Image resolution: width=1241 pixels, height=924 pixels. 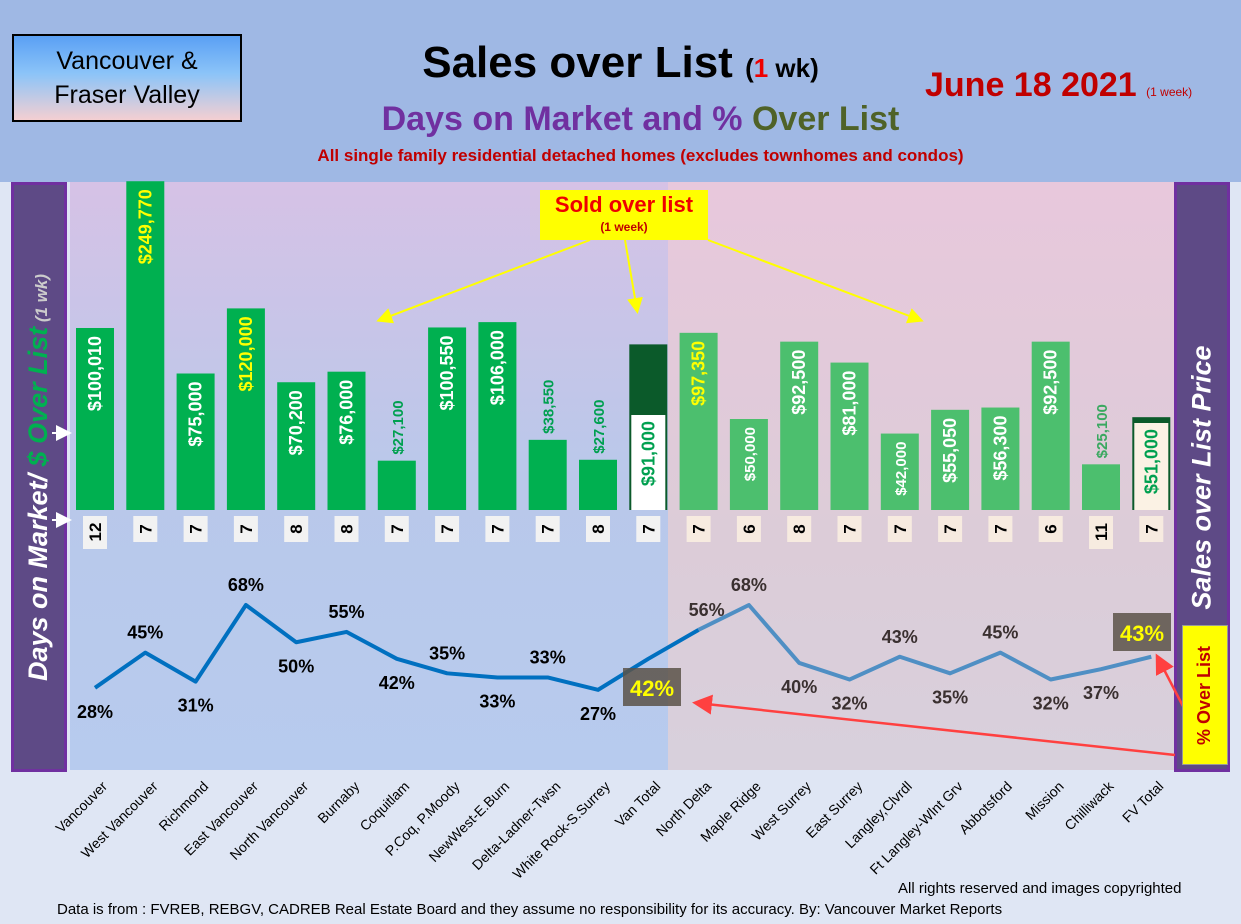 What do you see at coordinates (750, 454) in the screenshot?
I see `bar-label: $50,000` at bounding box center [750, 454].